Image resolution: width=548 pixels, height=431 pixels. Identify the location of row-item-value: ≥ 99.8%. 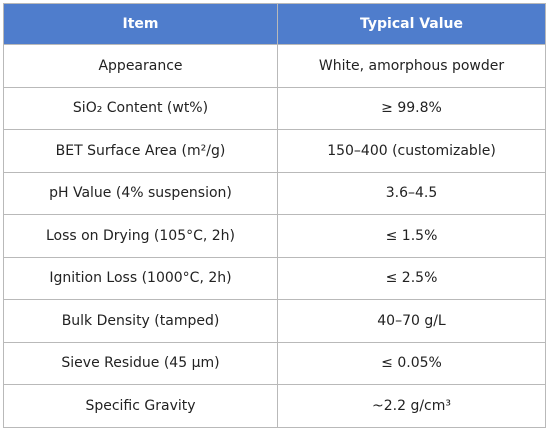
(411, 108).